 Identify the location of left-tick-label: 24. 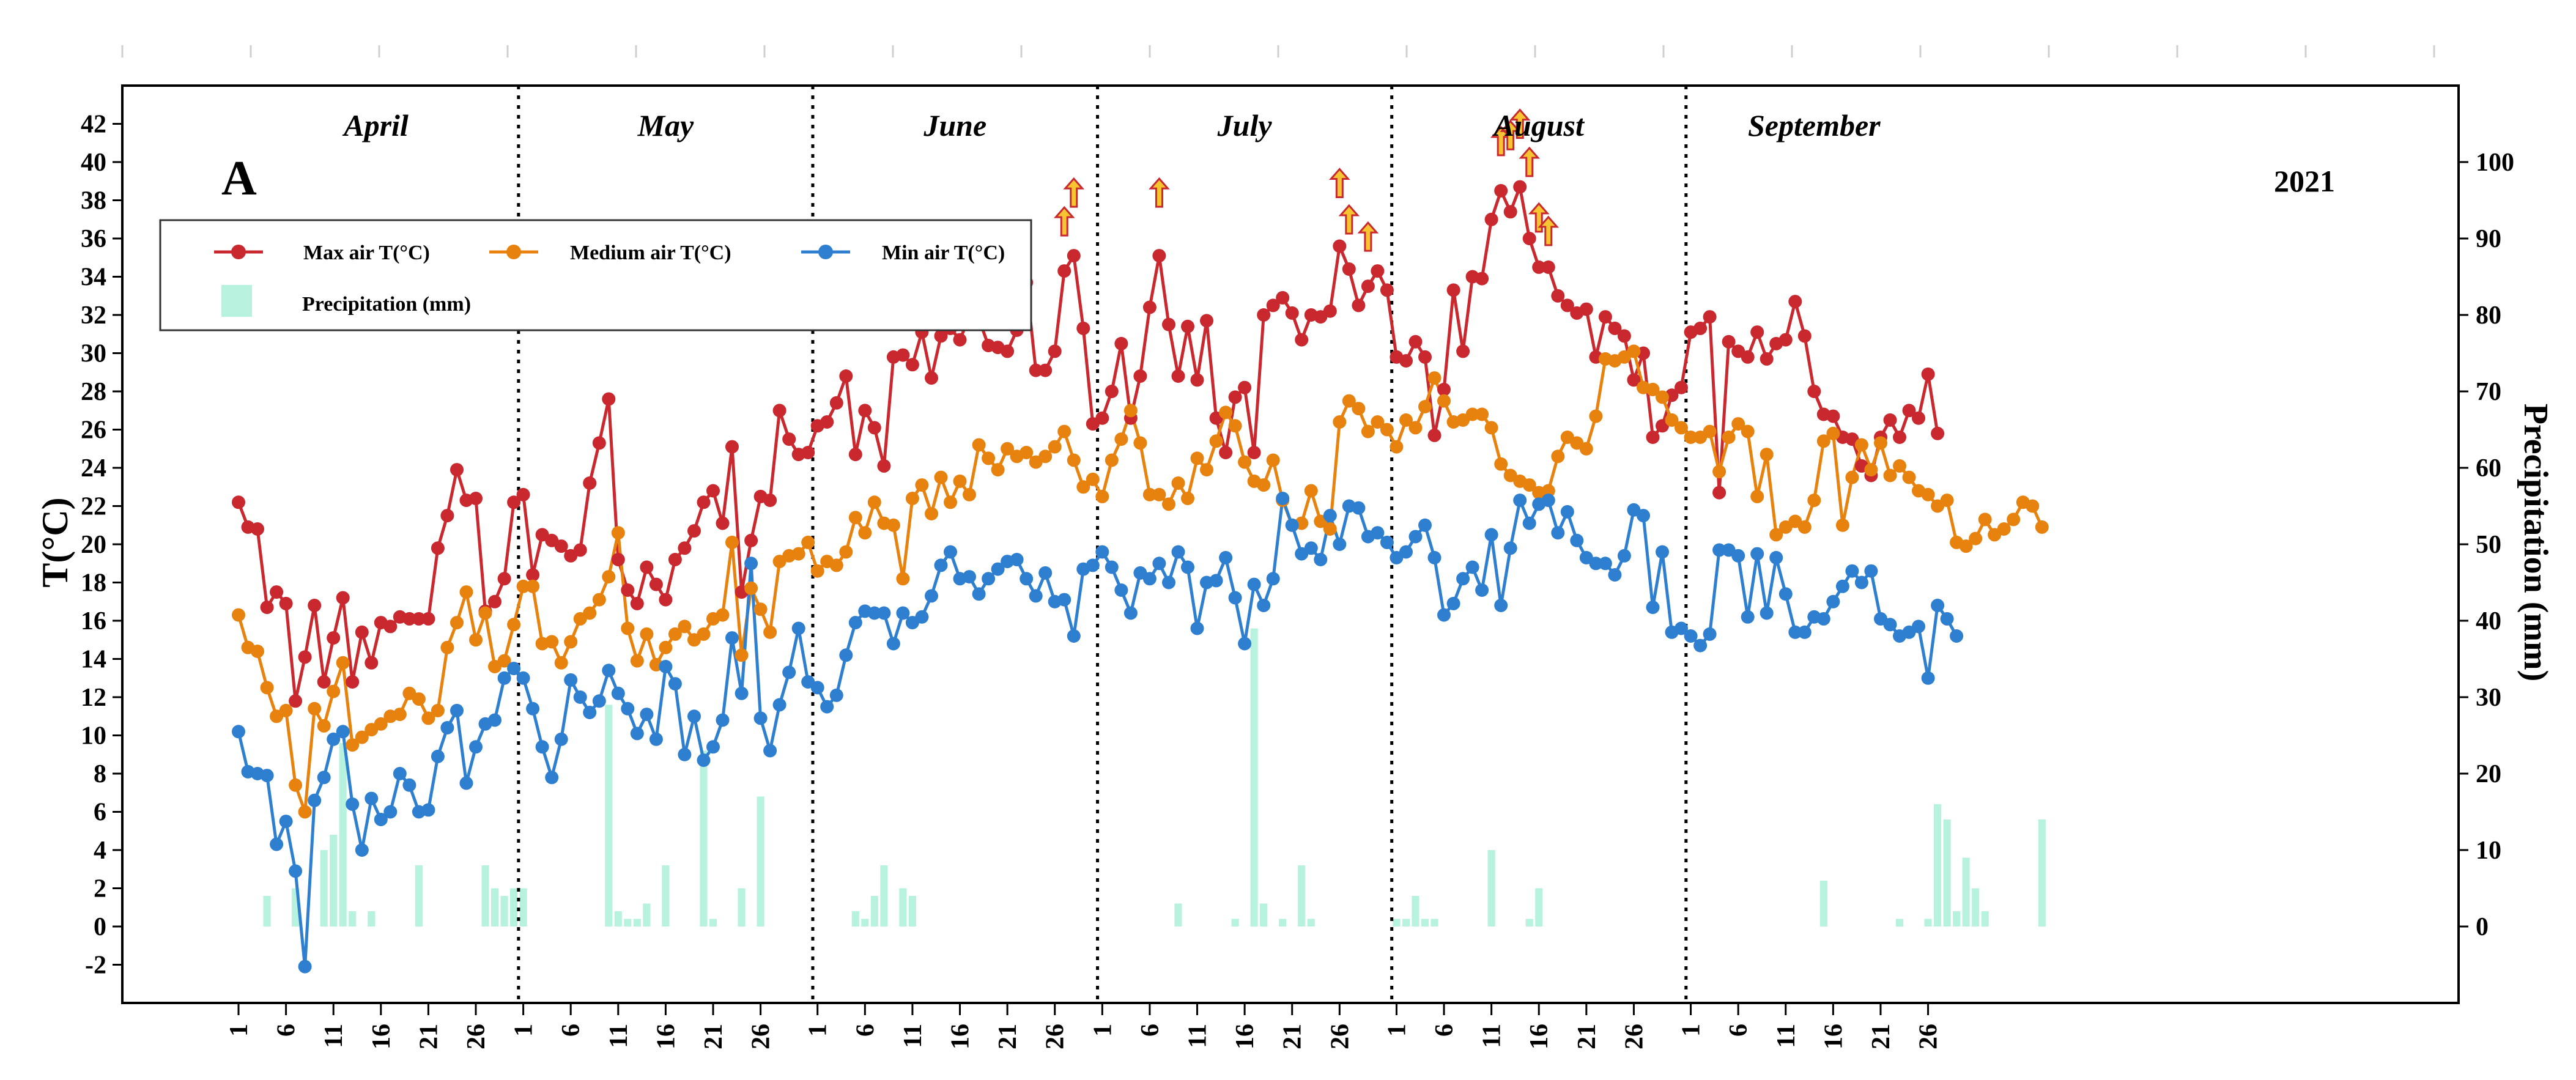
(93, 468).